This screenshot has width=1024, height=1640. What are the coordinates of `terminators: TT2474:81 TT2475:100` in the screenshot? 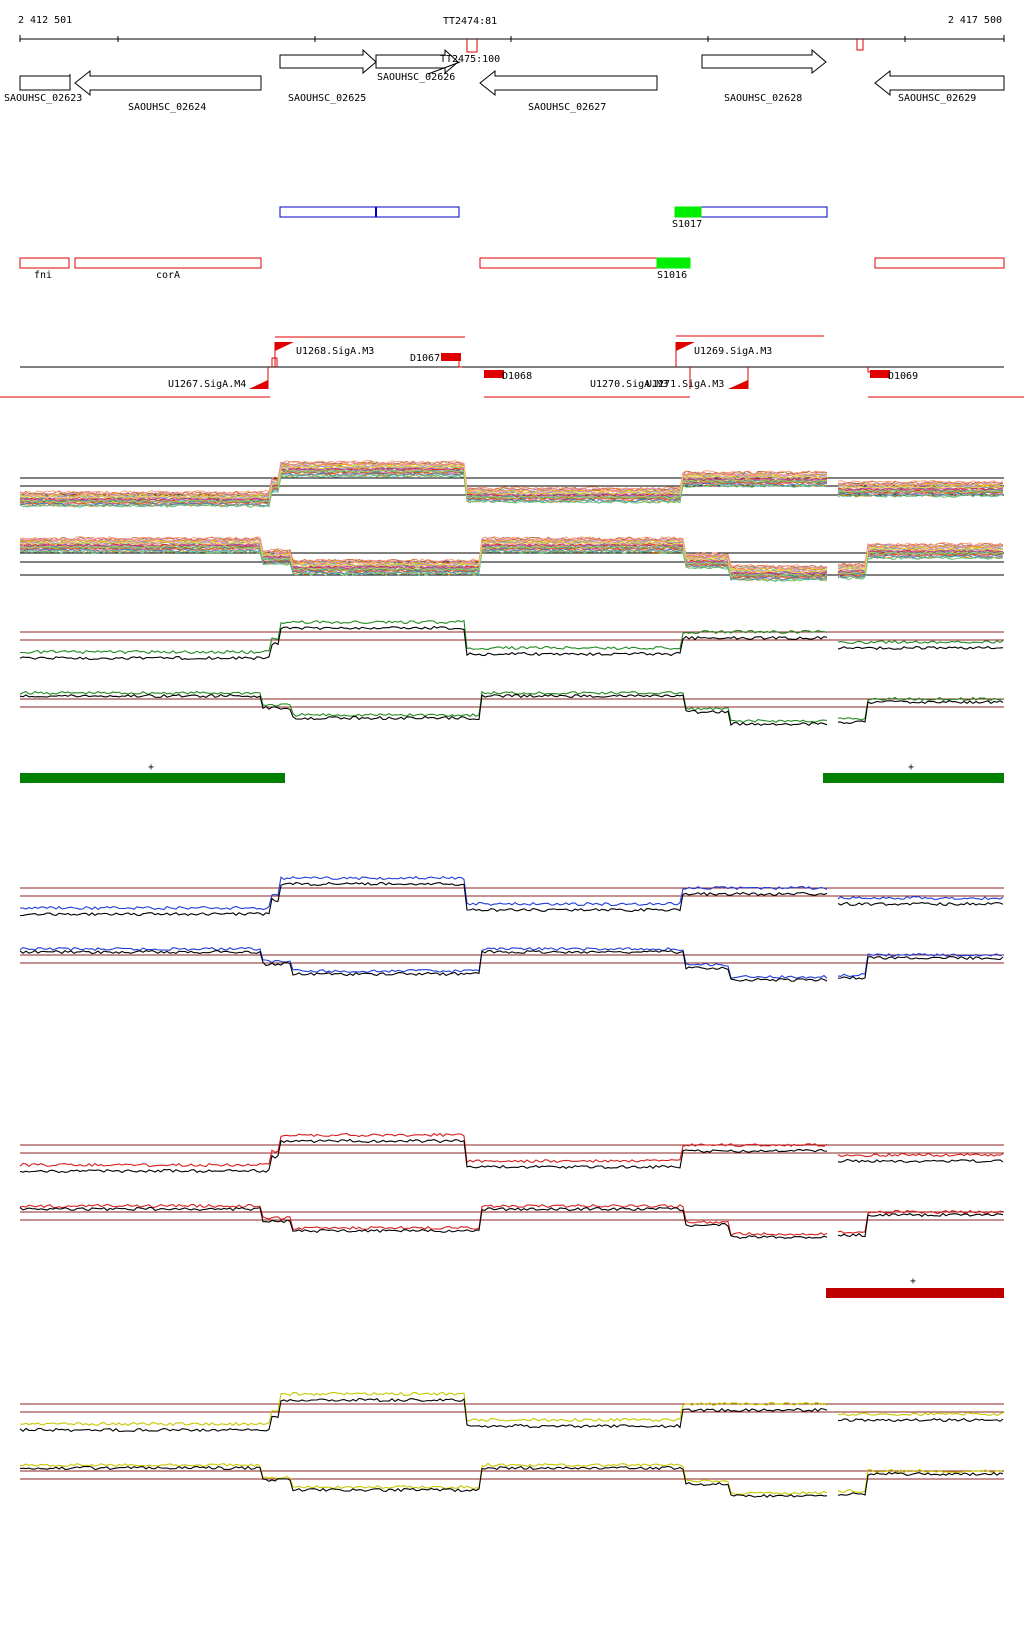 It's located at (652, 40).